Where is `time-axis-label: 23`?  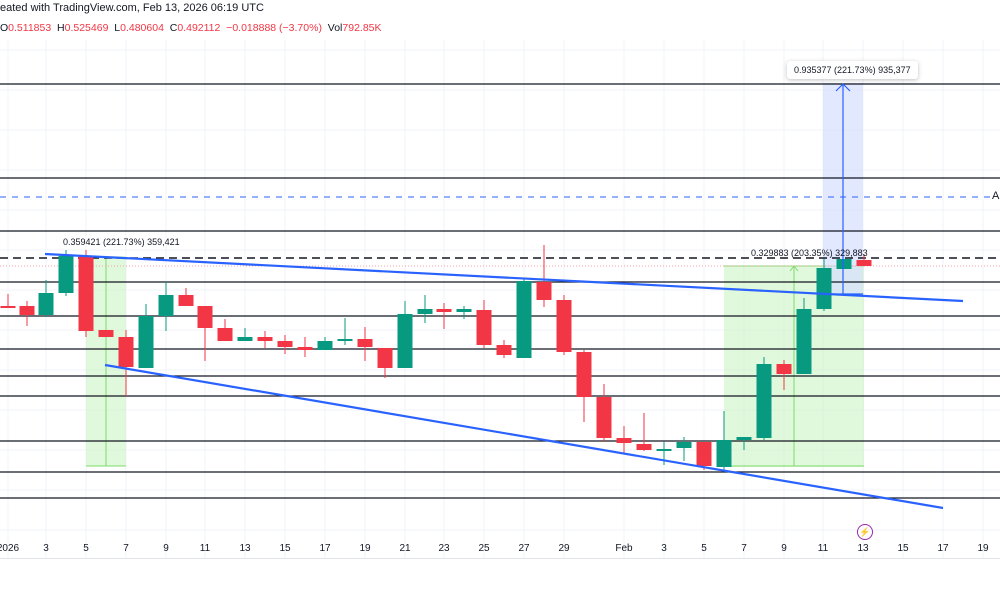
time-axis-label: 23 is located at coordinates (444, 548).